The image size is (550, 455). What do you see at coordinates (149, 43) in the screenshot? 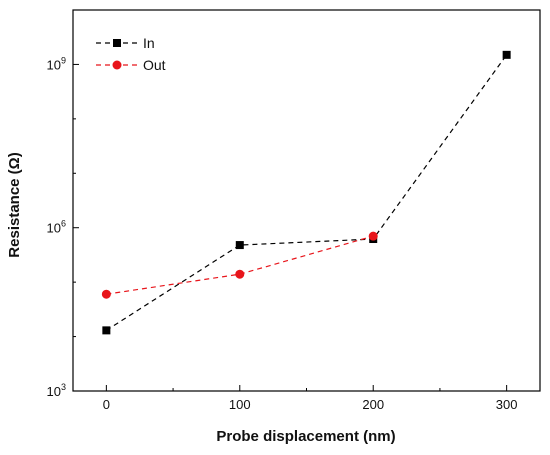
I see `legend-label-in: In` at bounding box center [149, 43].